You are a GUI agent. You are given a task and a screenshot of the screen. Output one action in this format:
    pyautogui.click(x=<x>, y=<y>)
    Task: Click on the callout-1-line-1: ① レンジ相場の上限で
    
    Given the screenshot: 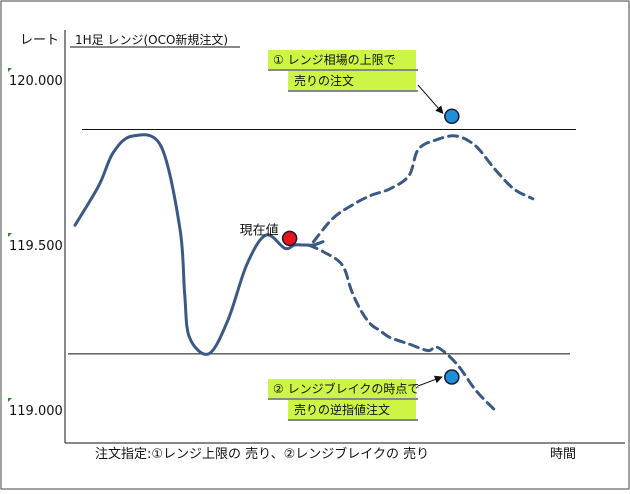 What is the action you would take?
    pyautogui.click(x=334, y=60)
    